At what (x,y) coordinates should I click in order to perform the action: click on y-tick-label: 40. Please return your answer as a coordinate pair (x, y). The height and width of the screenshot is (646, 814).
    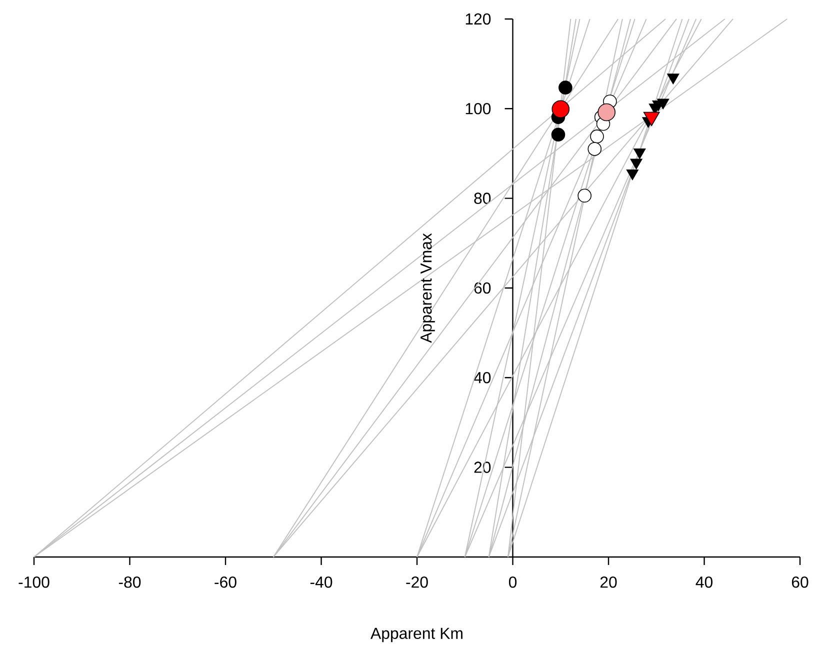
    Looking at the image, I should click on (482, 378).